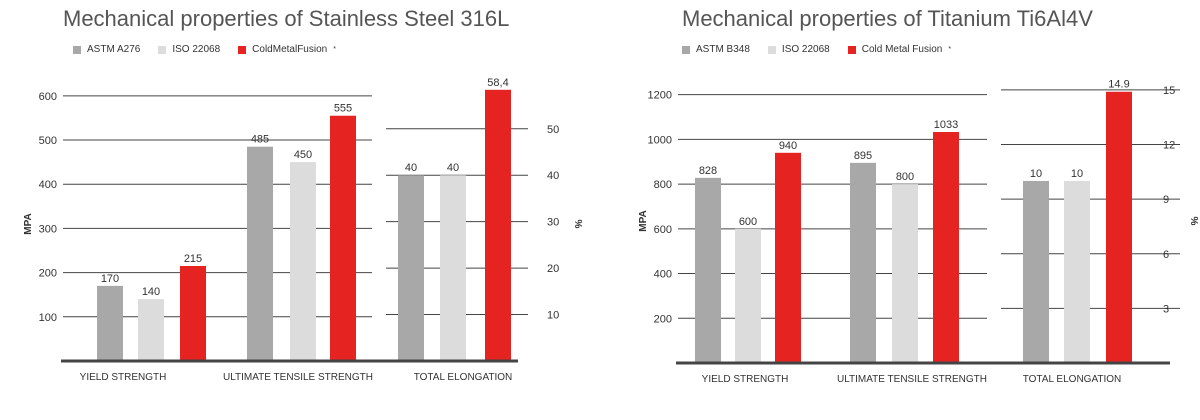 This screenshot has width=1200, height=420. I want to click on data-label: 140, so click(151, 292).